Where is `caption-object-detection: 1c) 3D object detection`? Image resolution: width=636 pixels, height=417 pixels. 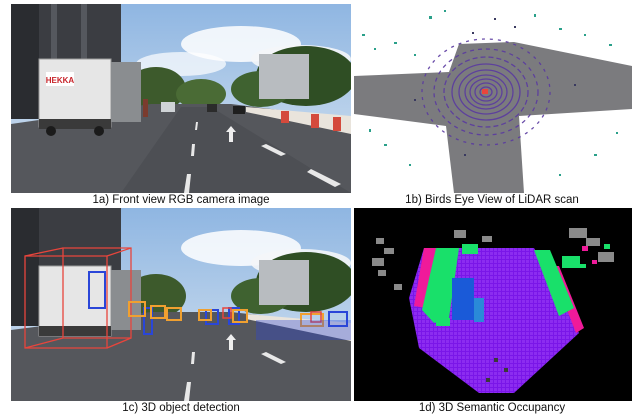 caption-object-detection: 1c) 3D object detection is located at coordinates (181, 408).